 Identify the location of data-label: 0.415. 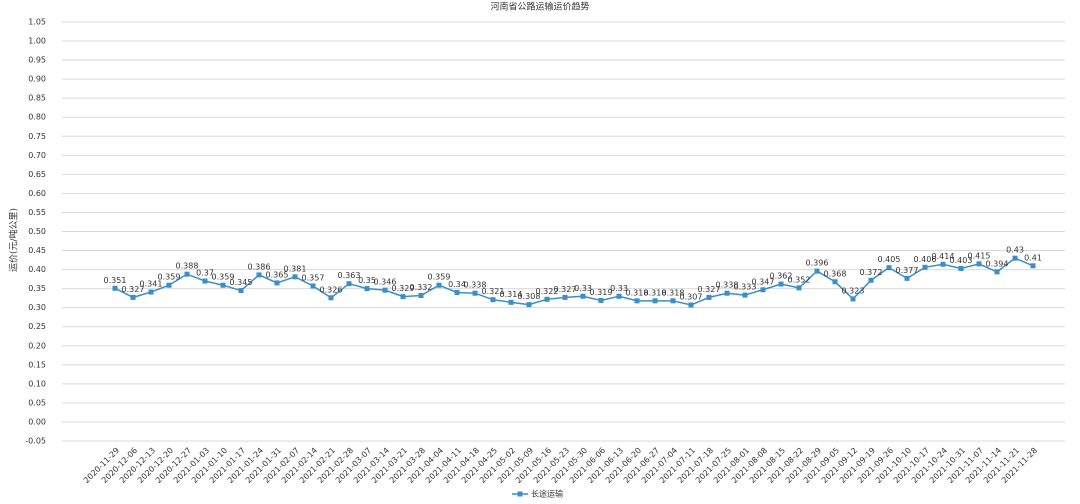
(979, 255).